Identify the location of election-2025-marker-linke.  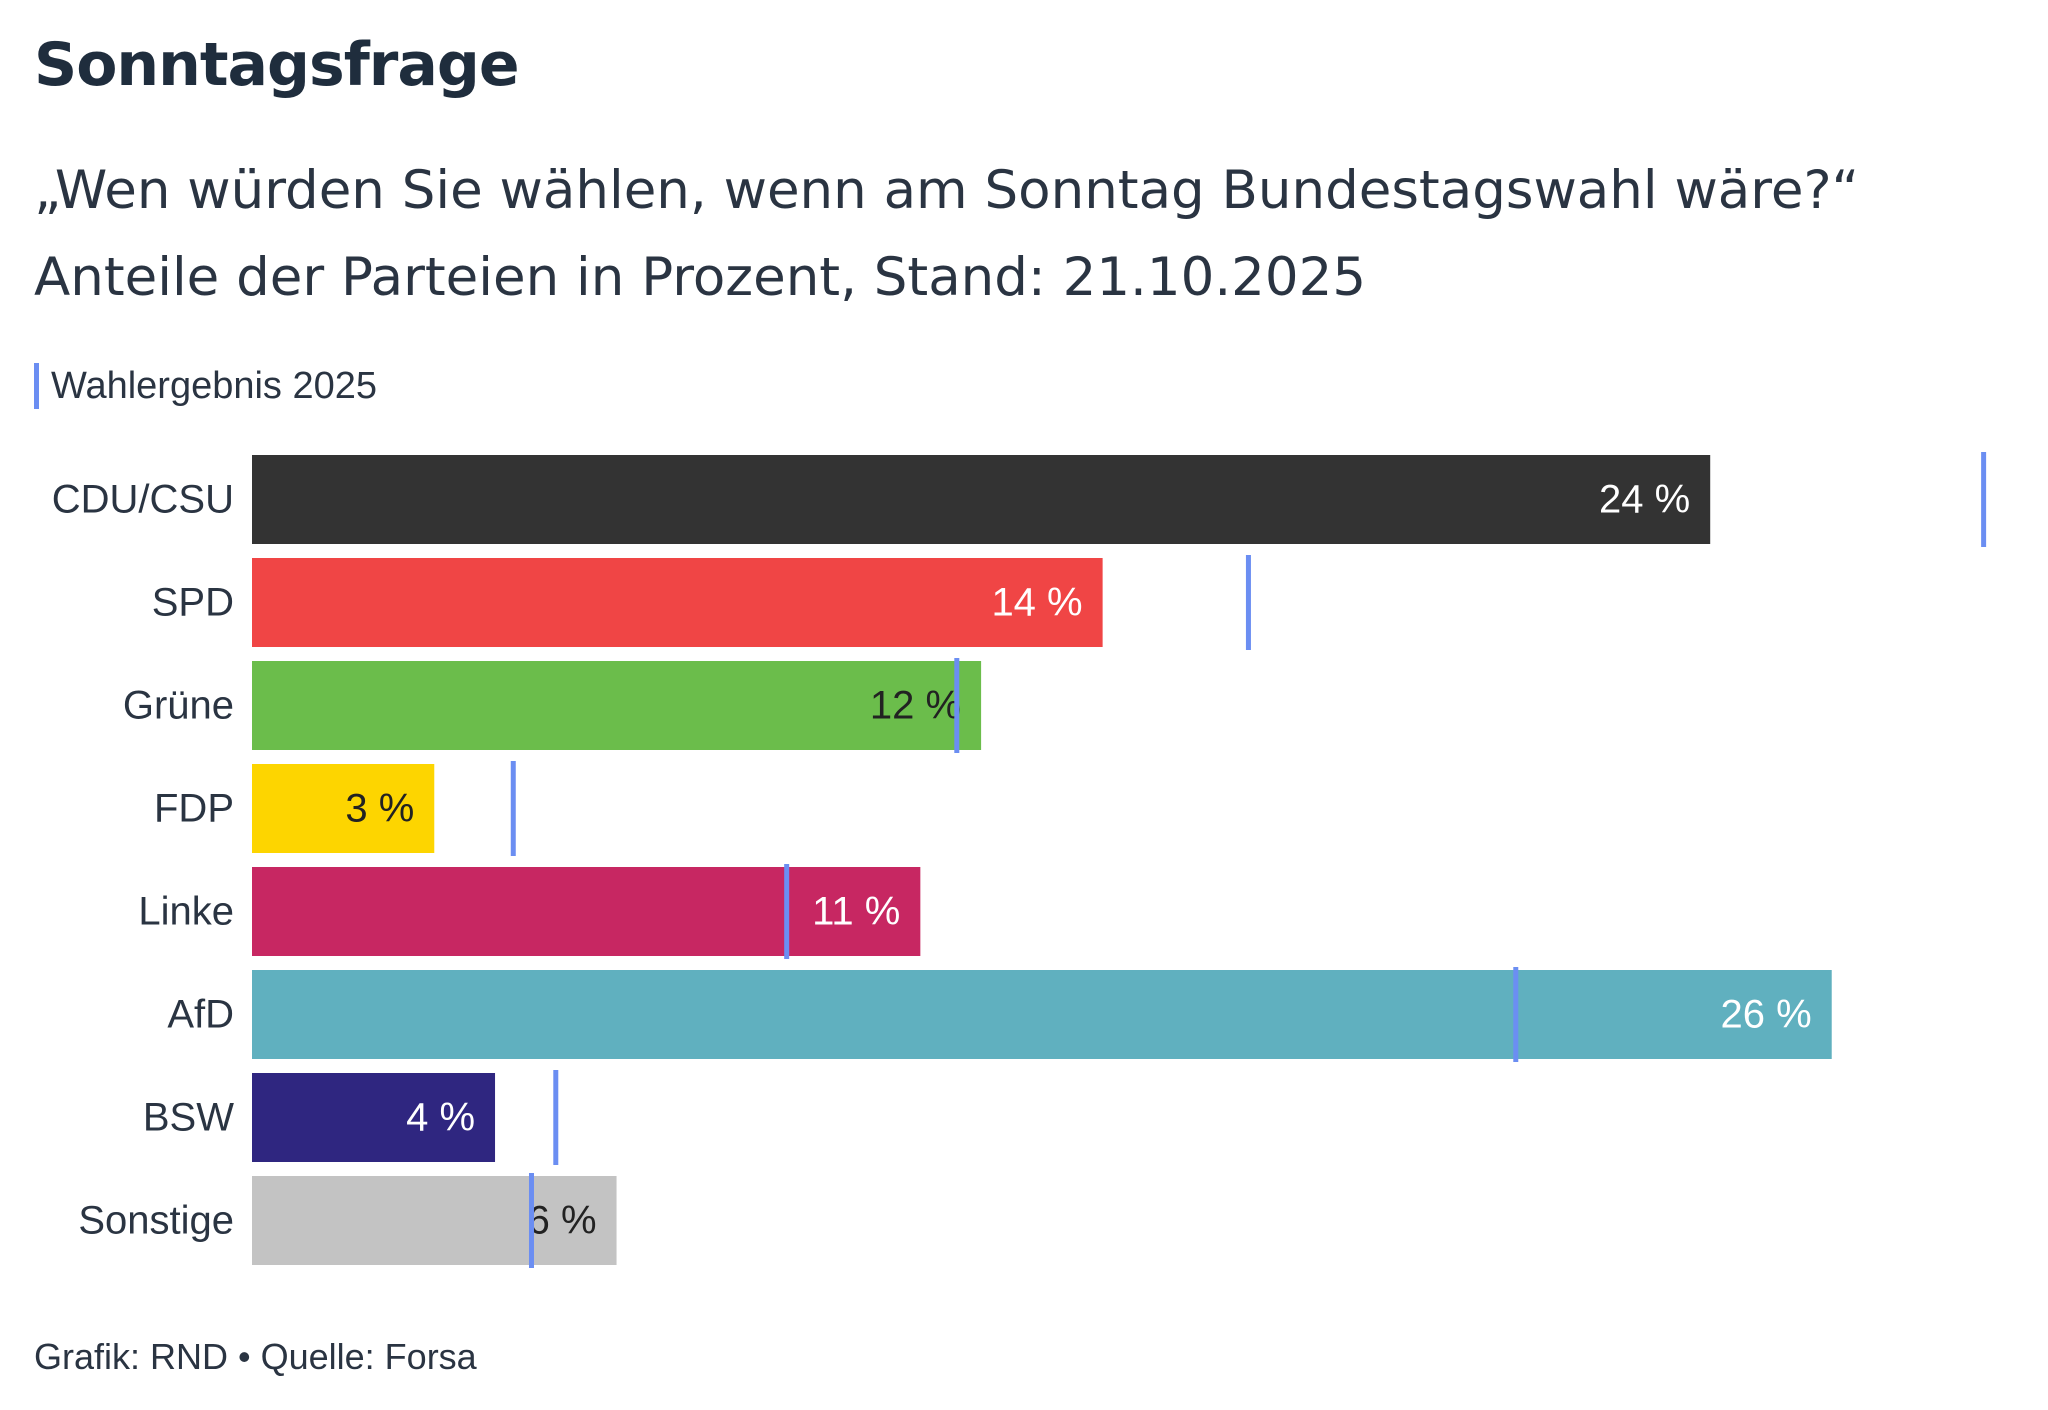
(787, 911).